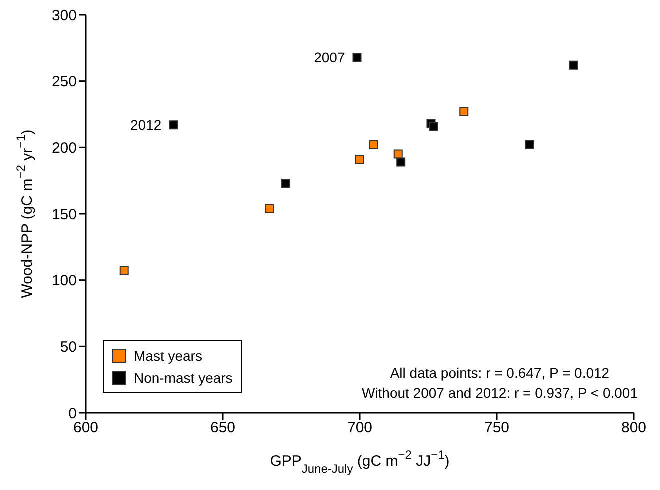 The width and height of the screenshot is (660, 490). I want to click on y-tick-label: 300, so click(64, 15).